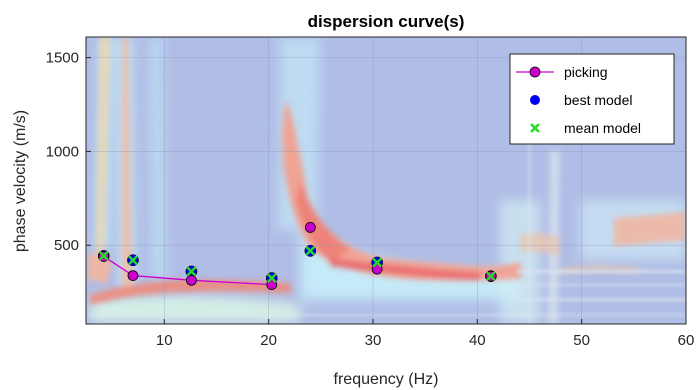 The image size is (698, 390). I want to click on legend-label-mean-model: mean model, so click(602, 128).